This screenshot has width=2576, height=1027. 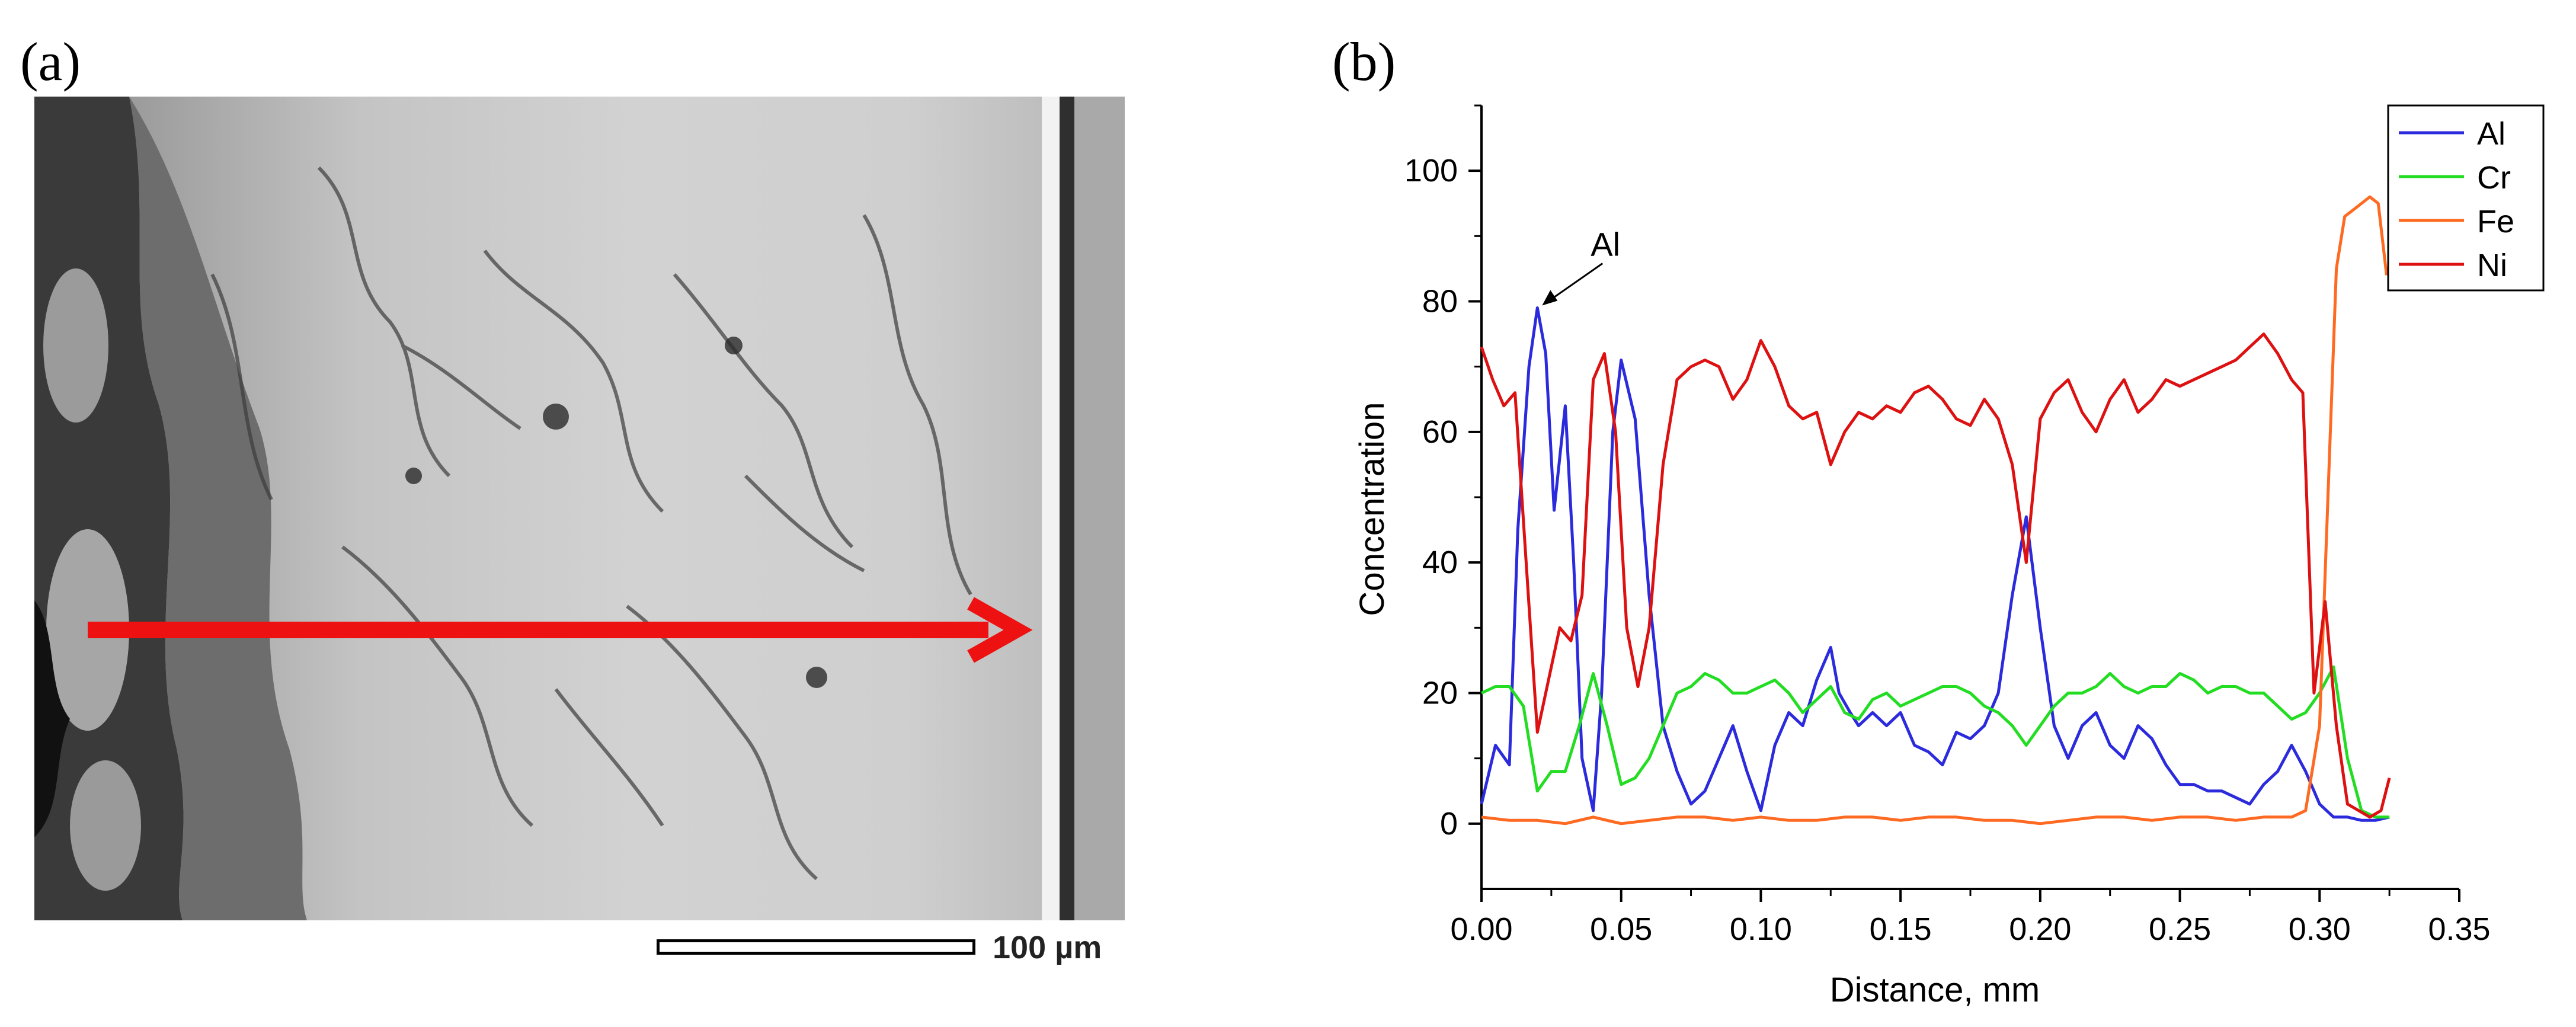 I want to click on scale-bar, so click(x=816, y=947).